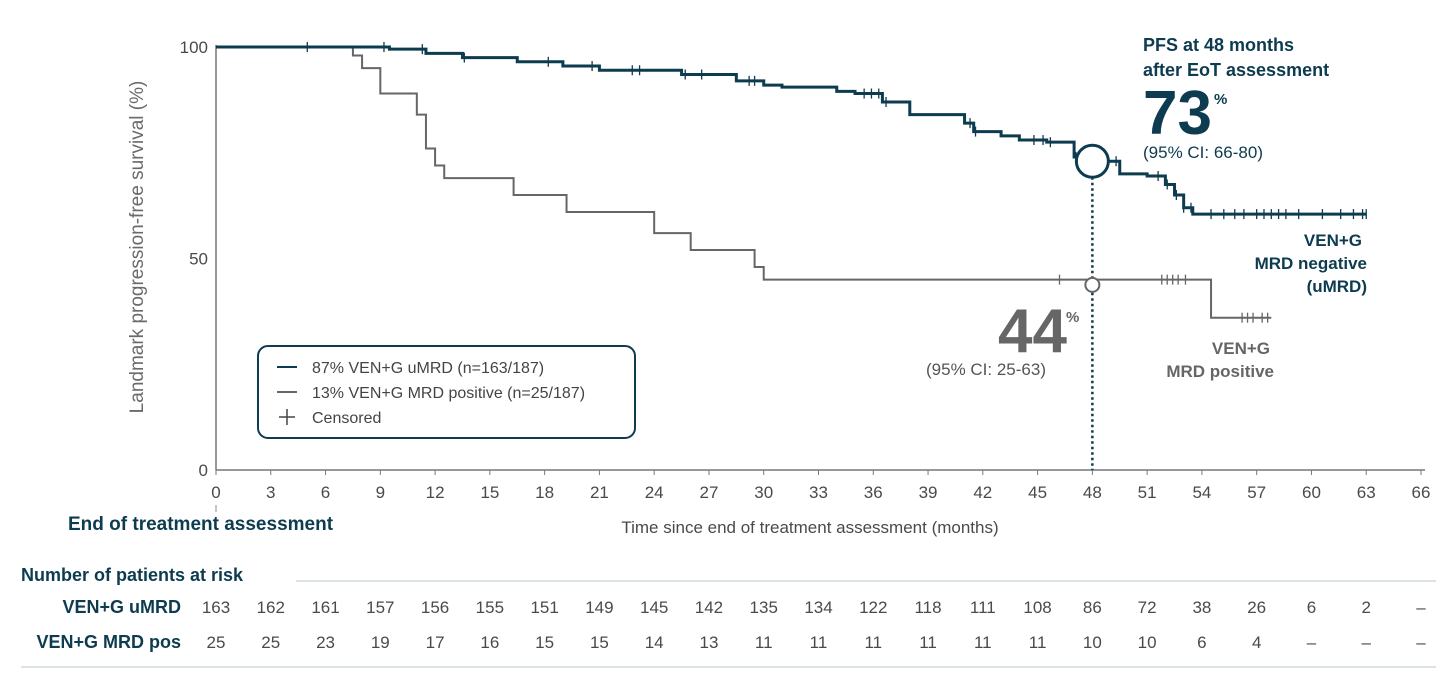 The width and height of the screenshot is (1456, 694). I want to click on risk-value-mrdpos: 14, so click(654, 642).